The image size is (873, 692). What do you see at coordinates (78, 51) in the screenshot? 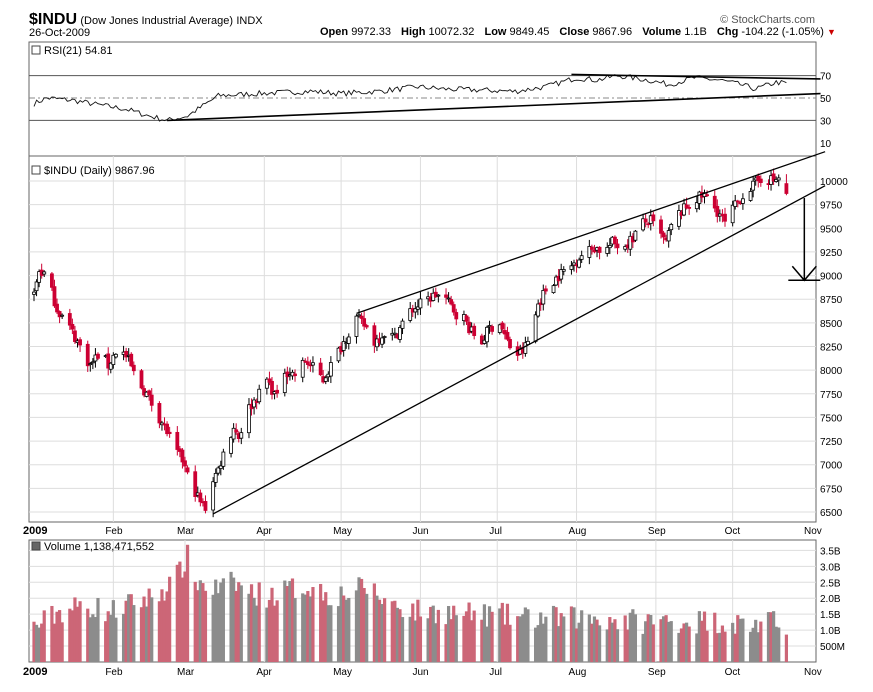
I see `rsi-panel-label: RSI(21) 54.81` at bounding box center [78, 51].